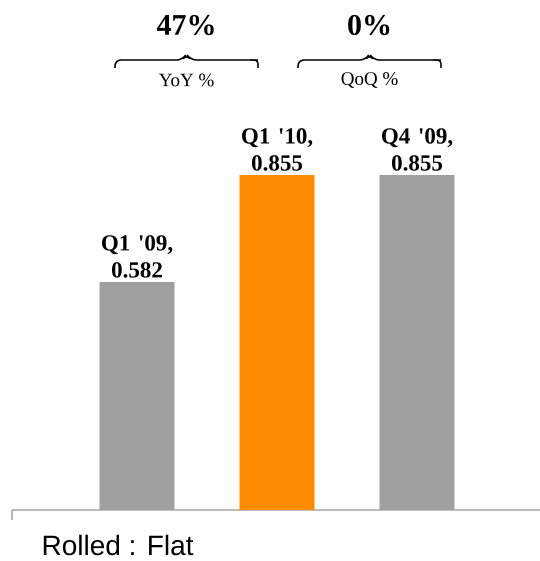 This screenshot has width=540, height=561. What do you see at coordinates (369, 25) in the screenshot?
I see `text: 0%` at bounding box center [369, 25].